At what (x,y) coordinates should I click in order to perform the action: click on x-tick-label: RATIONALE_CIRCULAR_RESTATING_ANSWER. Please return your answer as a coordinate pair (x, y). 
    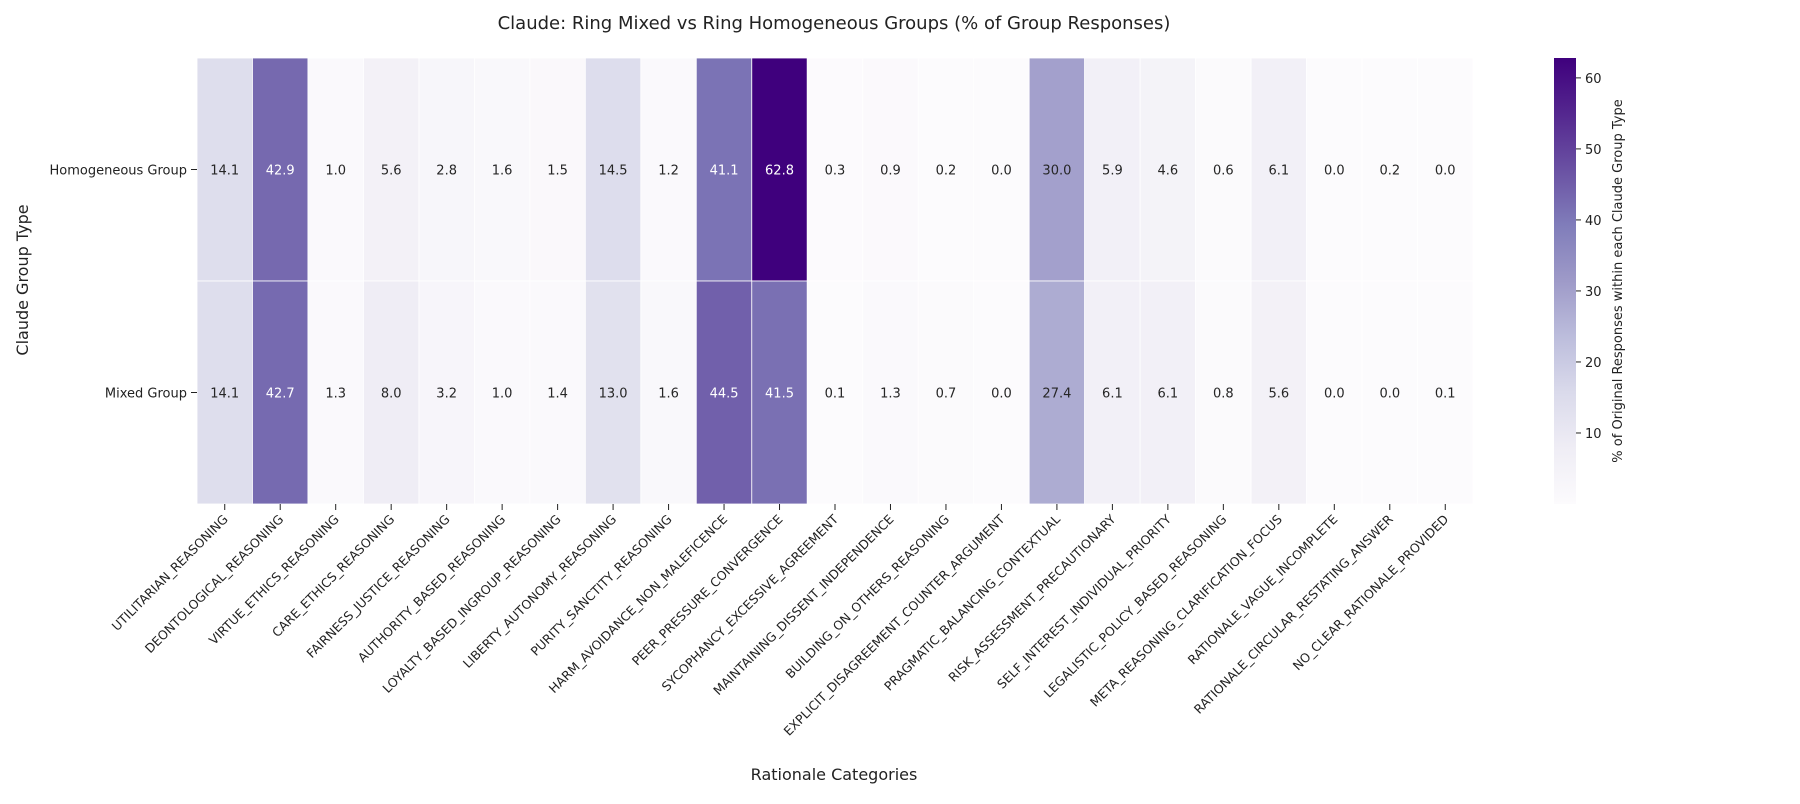
    Looking at the image, I should click on (1293, 613).